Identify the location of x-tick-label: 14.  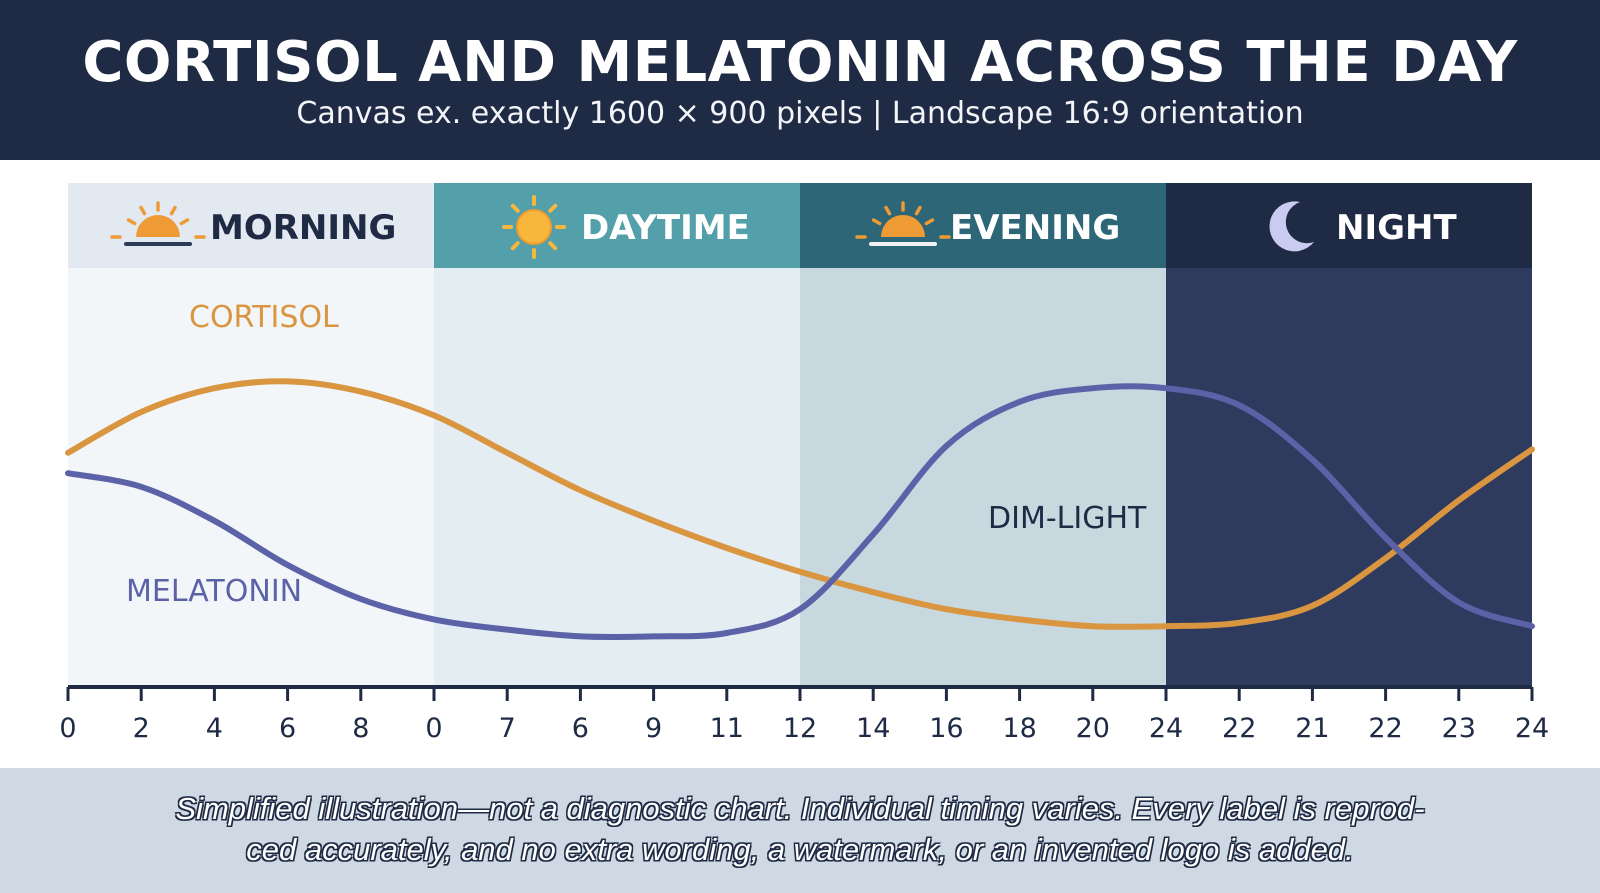
(873, 728).